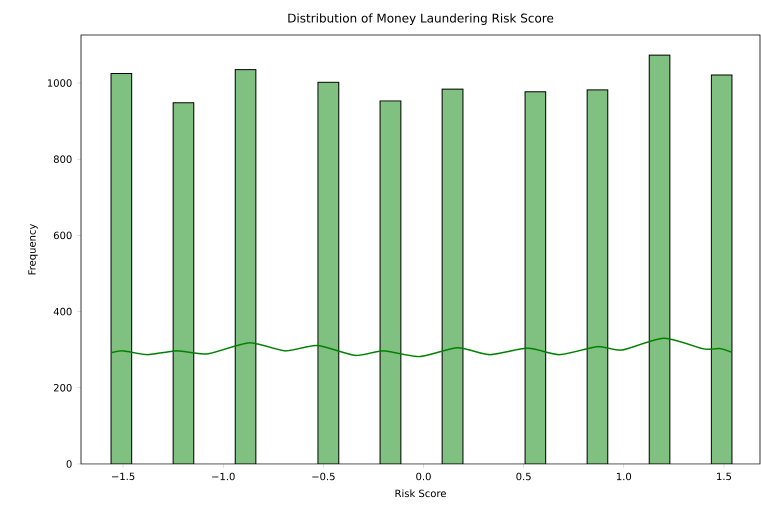 The width and height of the screenshot is (761, 513). Describe the element at coordinates (123, 476) in the screenshot. I see `x-tick-label: −1.5` at that location.